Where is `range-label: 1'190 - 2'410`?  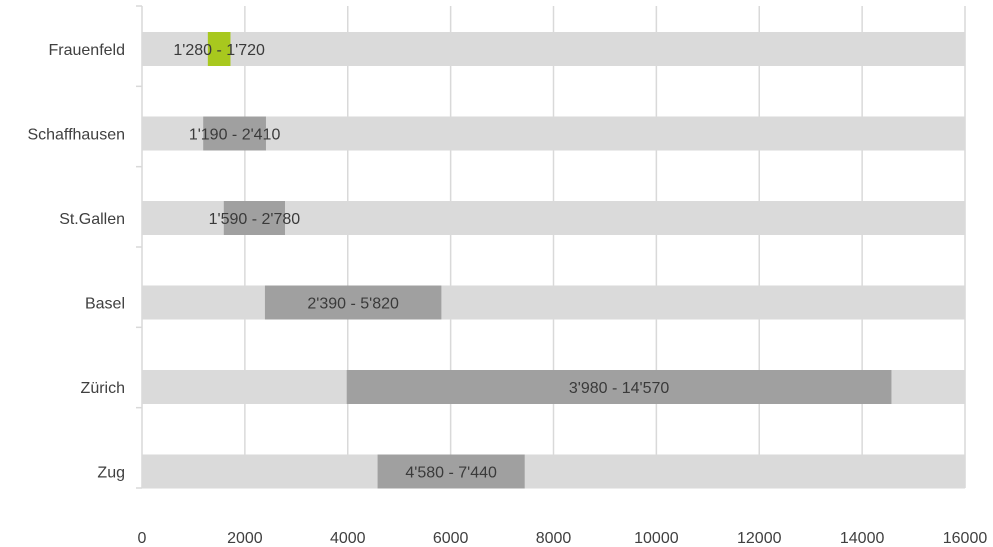
range-label: 1'190 - 2'410 is located at coordinates (235, 135).